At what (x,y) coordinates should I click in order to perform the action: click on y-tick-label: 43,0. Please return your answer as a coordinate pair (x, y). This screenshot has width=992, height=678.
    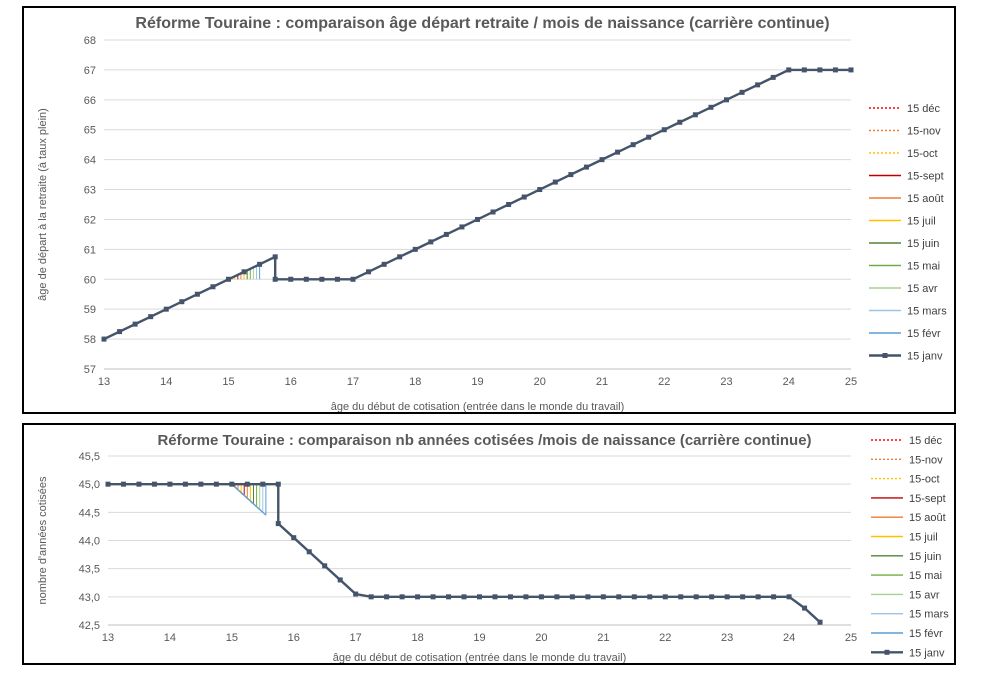
    Looking at the image, I should click on (89, 598).